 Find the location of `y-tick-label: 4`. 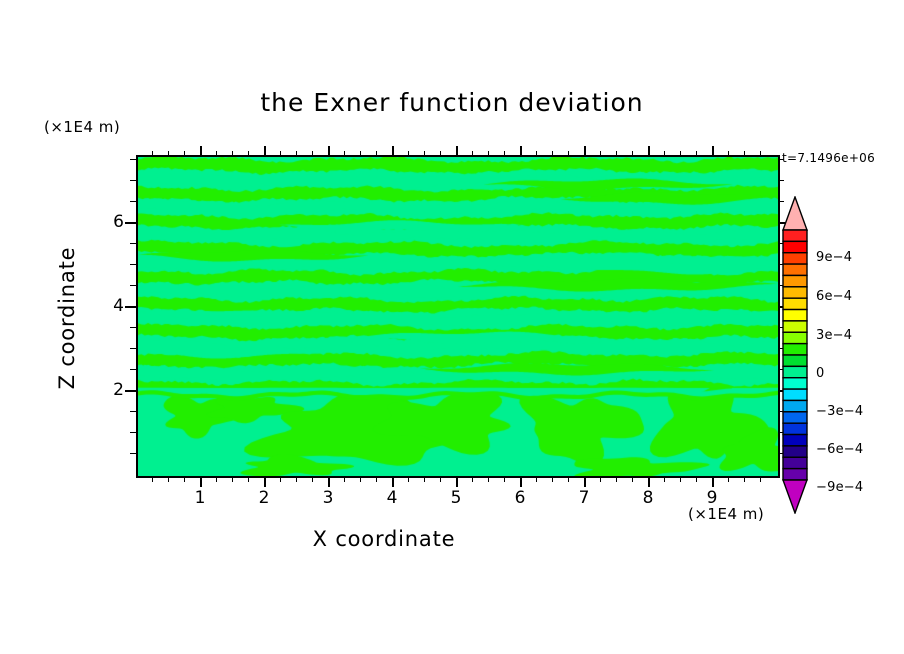

y-tick-label: 4 is located at coordinates (118, 306).